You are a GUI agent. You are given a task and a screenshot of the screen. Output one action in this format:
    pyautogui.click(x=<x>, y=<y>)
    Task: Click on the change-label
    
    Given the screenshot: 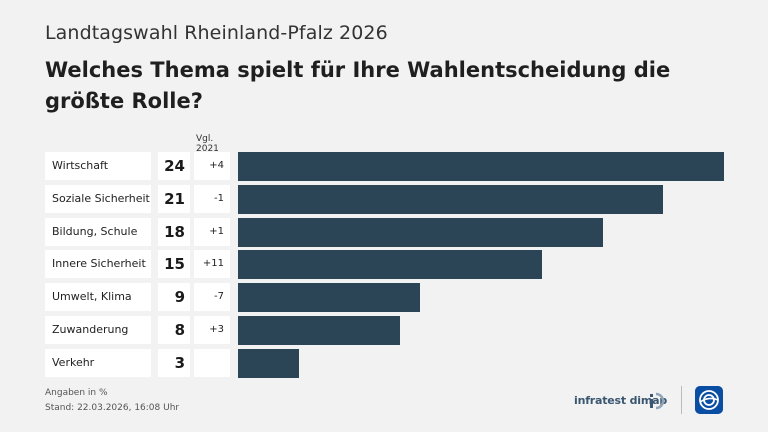 What is the action you would take?
    pyautogui.click(x=212, y=363)
    